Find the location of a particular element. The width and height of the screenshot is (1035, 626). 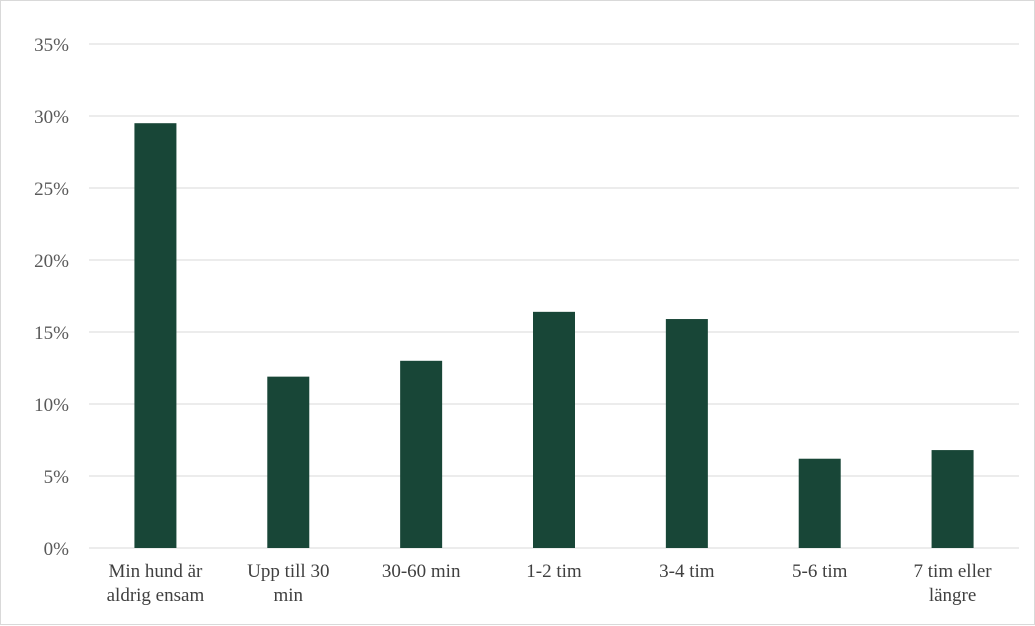

x-category-label: 7 tim eller längre is located at coordinates (953, 583).